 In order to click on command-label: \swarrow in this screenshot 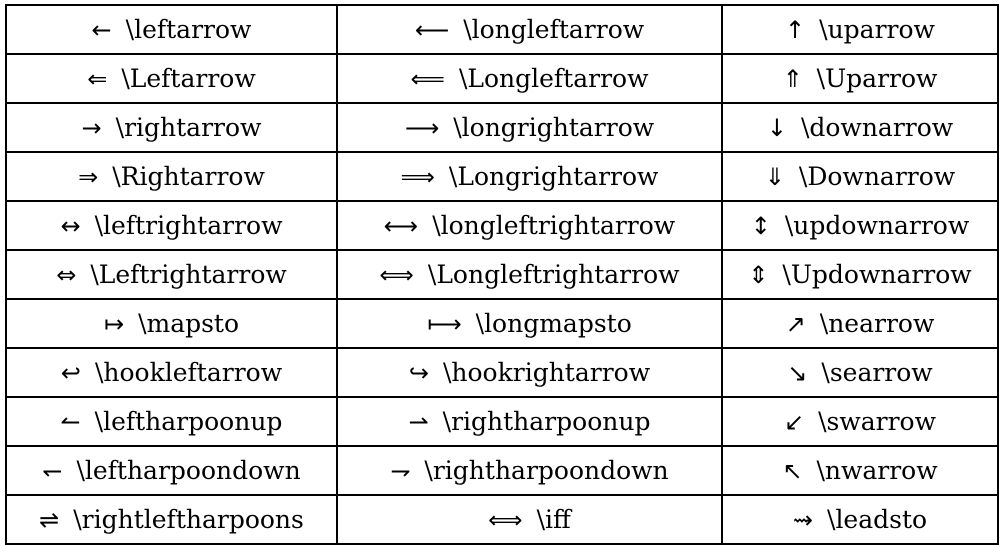, I will do `click(877, 421)`.